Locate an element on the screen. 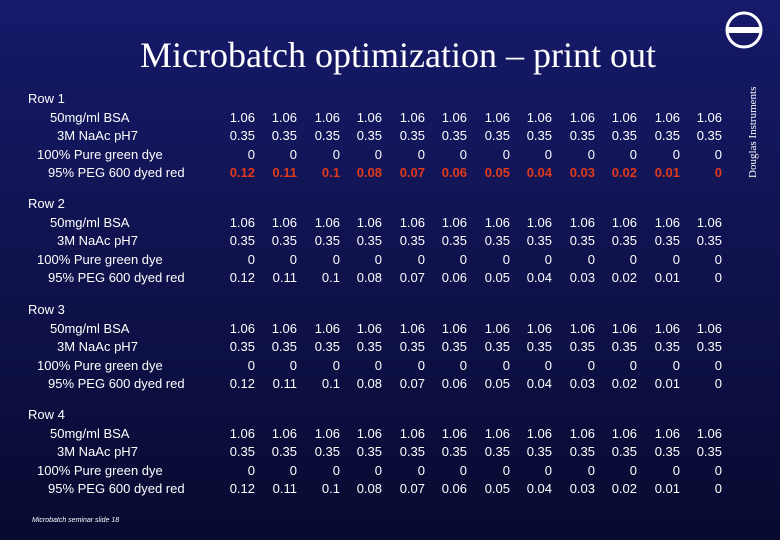 The width and height of the screenshot is (780, 540). volume-cell: 0.04 is located at coordinates (539, 489).